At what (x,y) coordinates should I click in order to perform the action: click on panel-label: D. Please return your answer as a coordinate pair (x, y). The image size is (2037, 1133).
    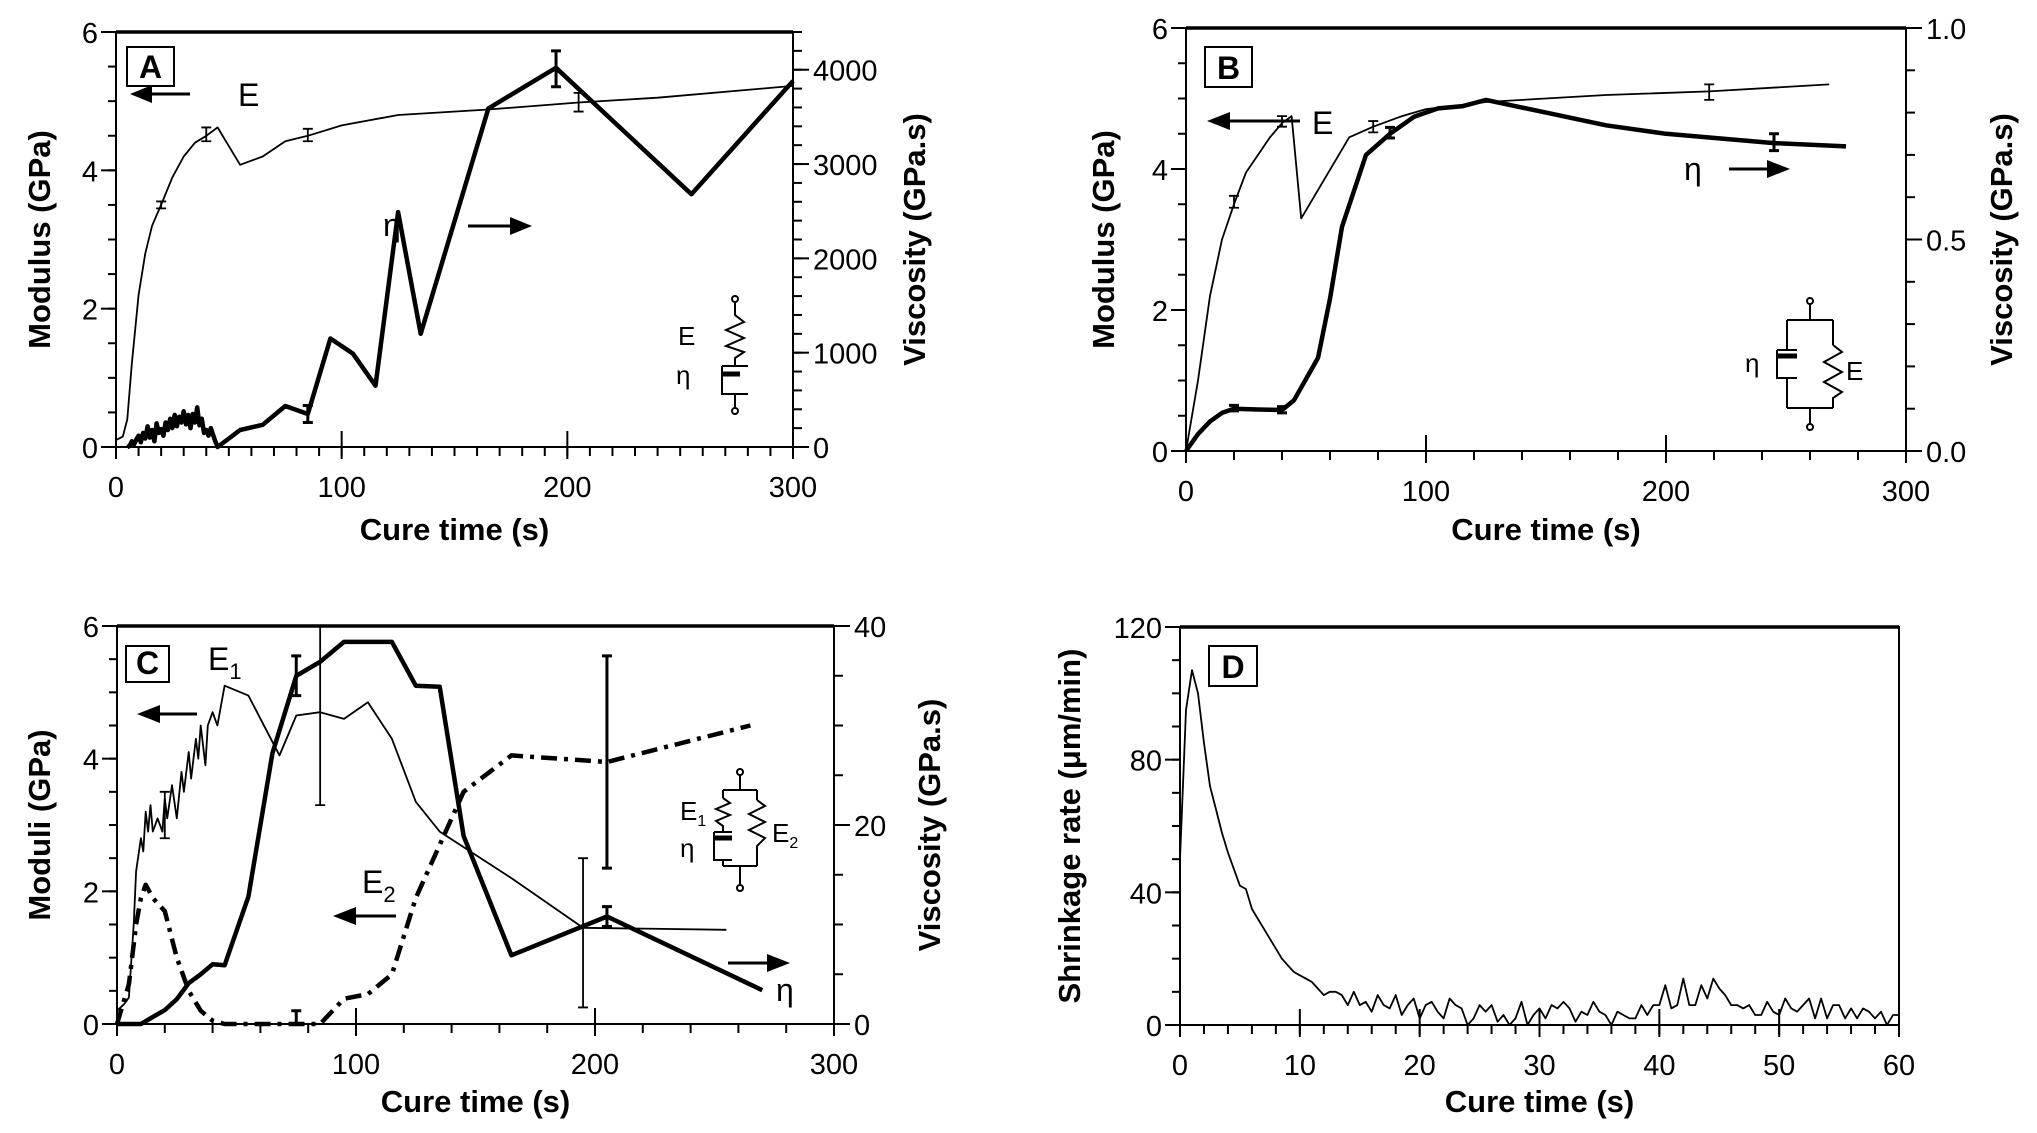
    Looking at the image, I should click on (1232, 667).